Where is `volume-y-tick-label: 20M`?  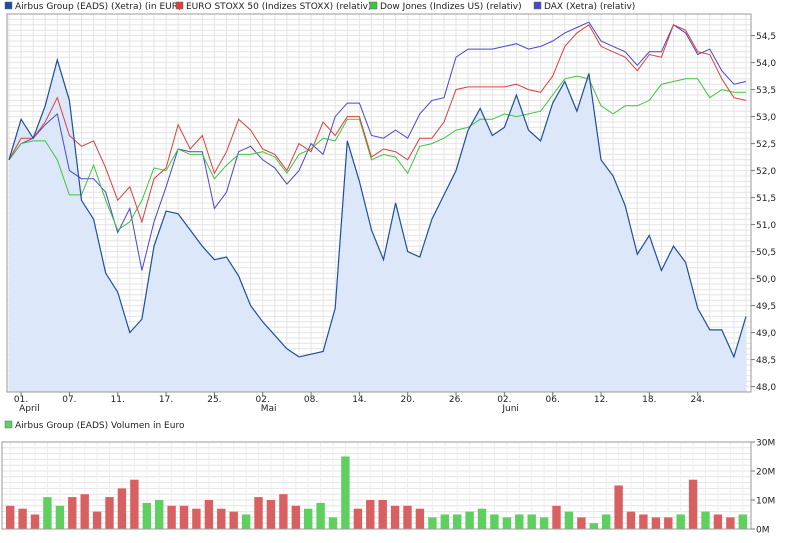 volume-y-tick-label: 20M is located at coordinates (765, 473).